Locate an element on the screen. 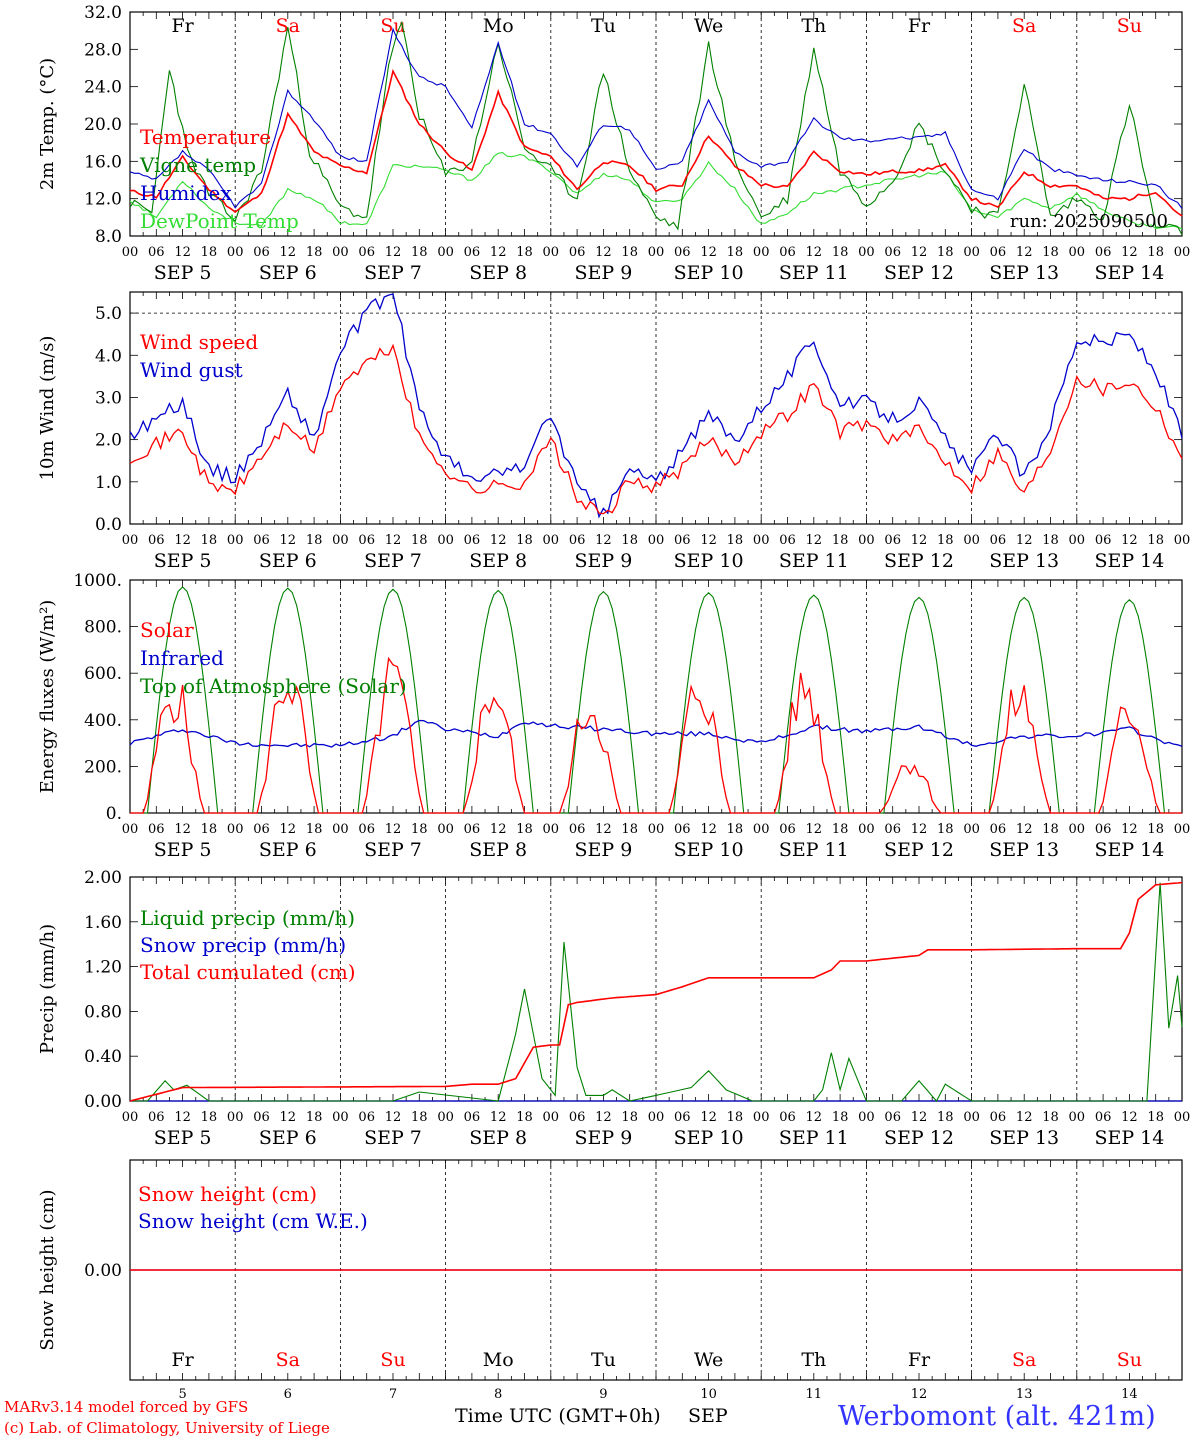 Image resolution: width=1194 pixels, height=1440 pixels. panel-2-ytick-label: 3.0 is located at coordinates (108, 398).